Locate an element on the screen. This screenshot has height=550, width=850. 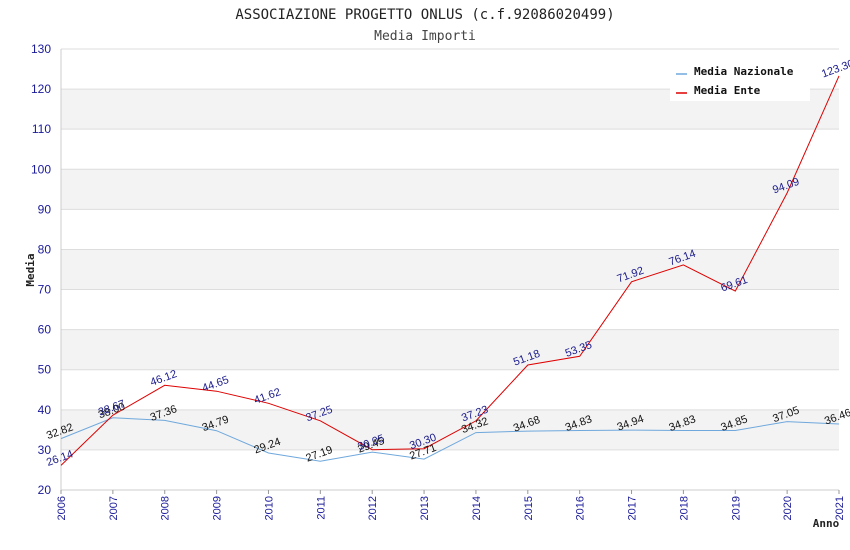
y-tick-label: 130 is located at coordinates (41, 49).